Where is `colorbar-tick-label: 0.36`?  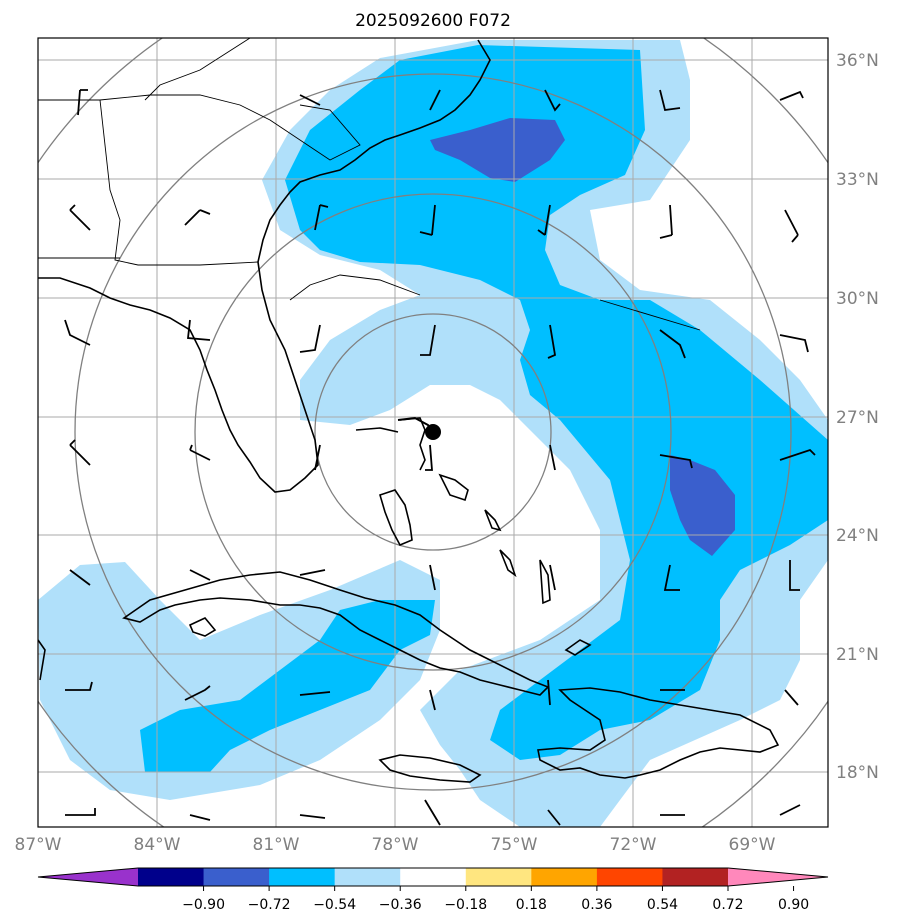 colorbar-tick-label: 0.36 is located at coordinates (596, 905).